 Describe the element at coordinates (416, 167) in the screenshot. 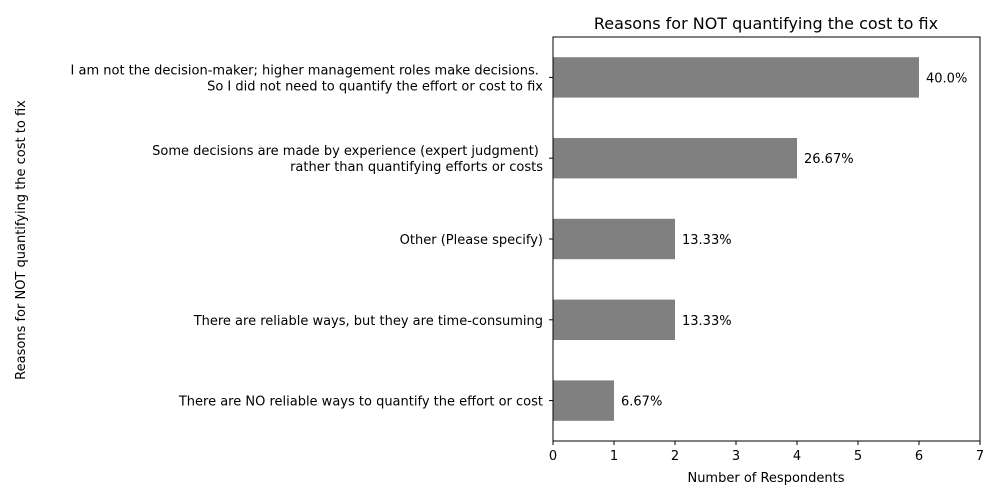

I see `category-label-line: rather than quantifying efforts or costs` at that location.